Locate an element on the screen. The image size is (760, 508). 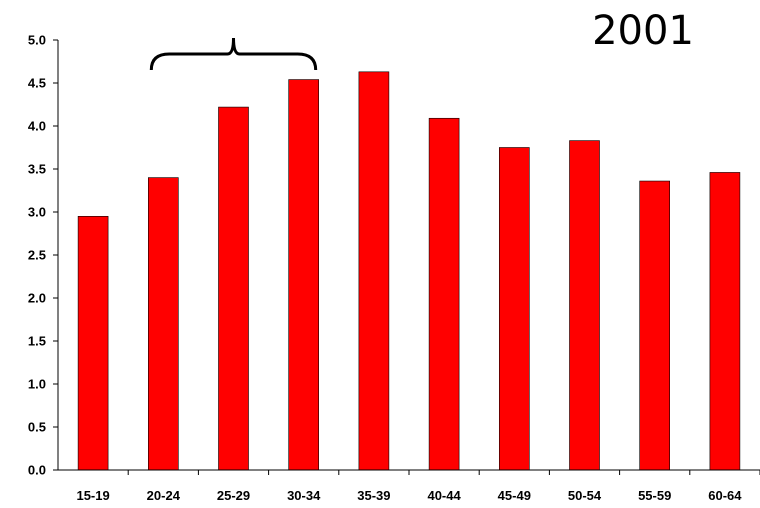
x-tick-label-20-24: 20-24 is located at coordinates (164, 495).